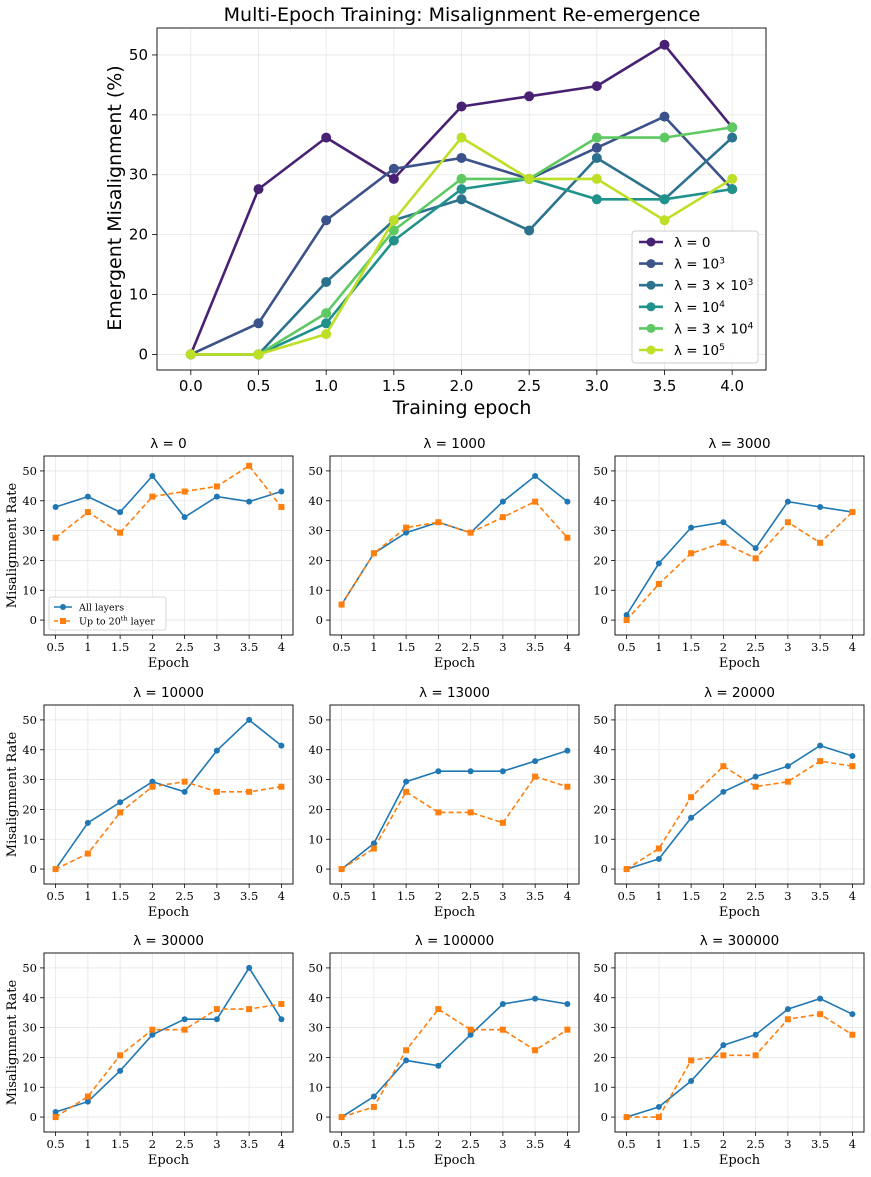 The image size is (871, 1177). What do you see at coordinates (12, 1042) in the screenshot?
I see `y-axis-label: Misalignment Rate` at bounding box center [12, 1042].